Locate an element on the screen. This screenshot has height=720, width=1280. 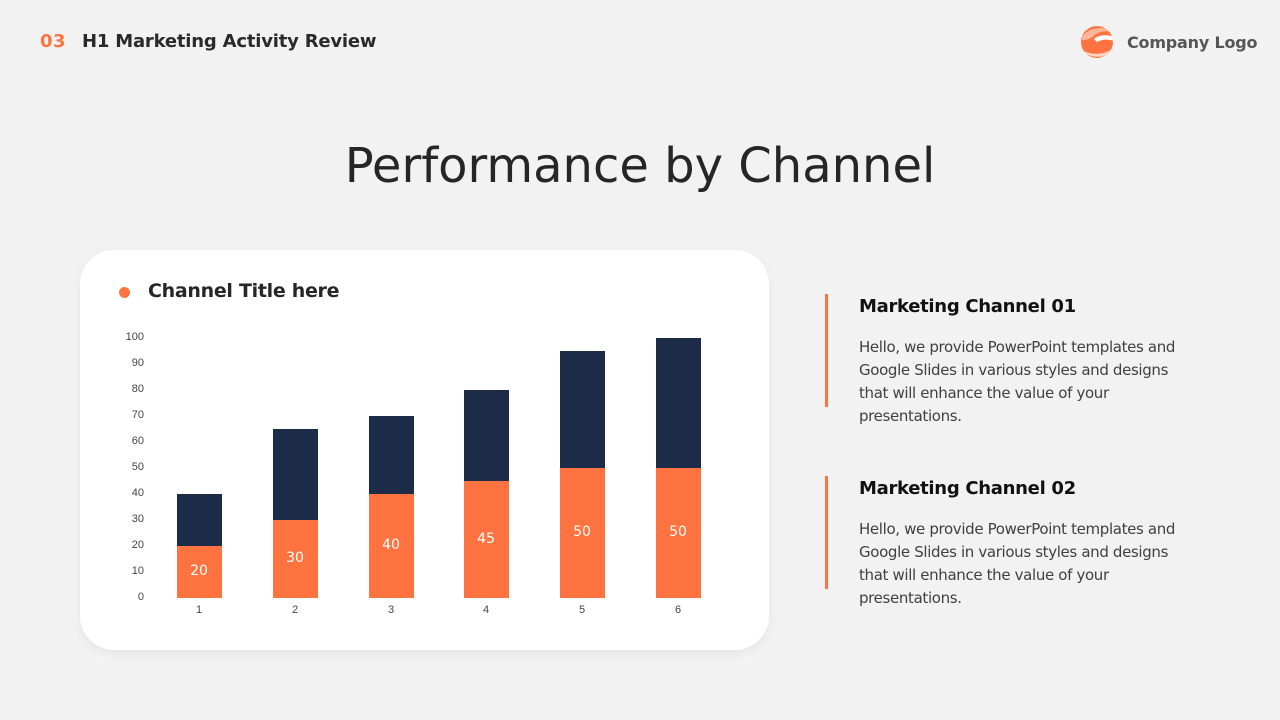
section-number: 03 is located at coordinates (53, 41).